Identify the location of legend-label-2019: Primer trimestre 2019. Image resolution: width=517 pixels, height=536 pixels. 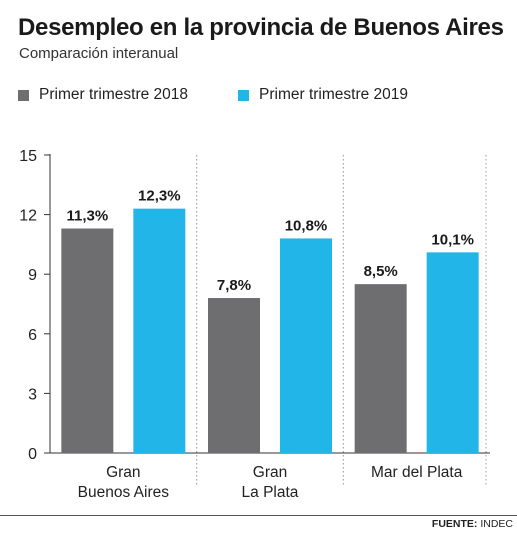
(334, 94).